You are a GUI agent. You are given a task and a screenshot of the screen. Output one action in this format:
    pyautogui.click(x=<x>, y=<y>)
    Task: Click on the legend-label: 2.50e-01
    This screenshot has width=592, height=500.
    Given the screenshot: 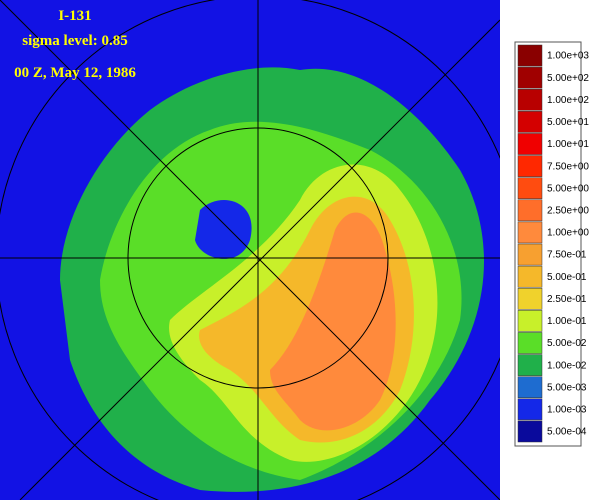 What is the action you would take?
    pyautogui.click(x=567, y=299)
    